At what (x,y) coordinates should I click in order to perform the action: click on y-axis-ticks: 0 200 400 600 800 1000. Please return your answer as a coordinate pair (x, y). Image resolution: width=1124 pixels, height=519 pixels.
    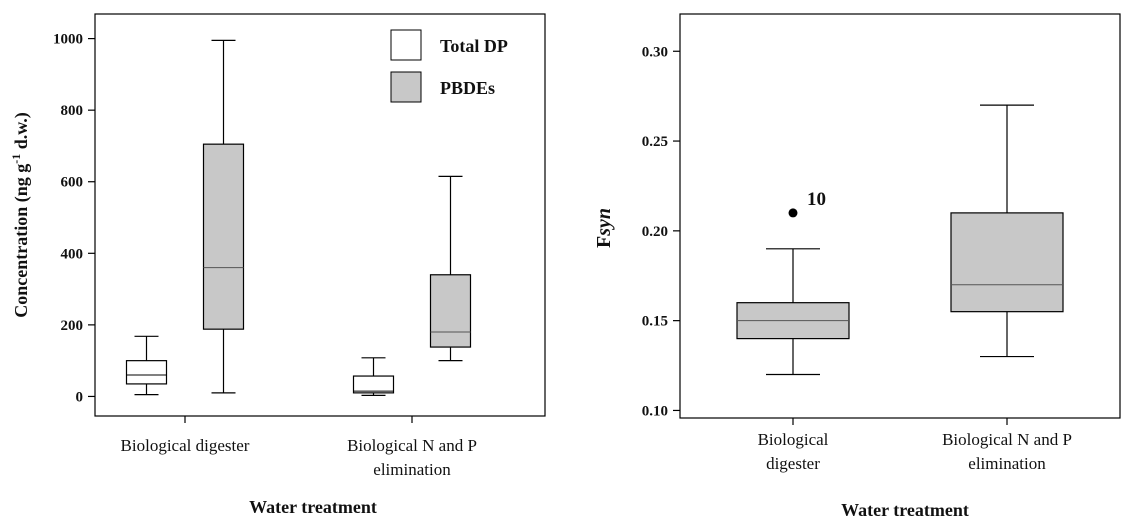
    Looking at the image, I should click on (74, 218).